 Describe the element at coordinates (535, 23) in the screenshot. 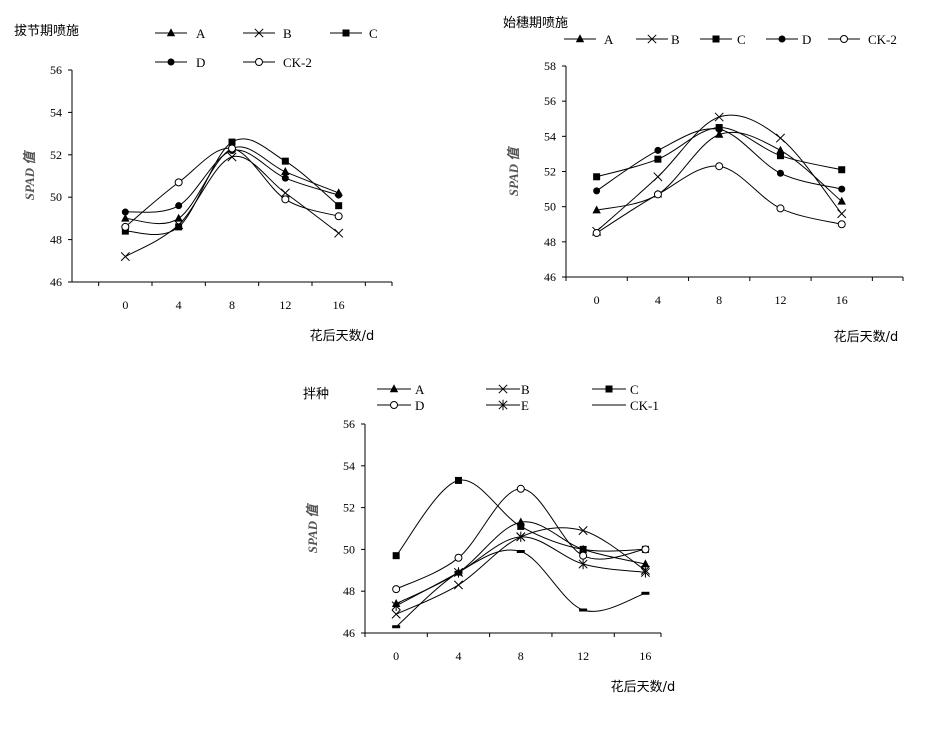

I see `chart-title: 始穗期喷施` at that location.